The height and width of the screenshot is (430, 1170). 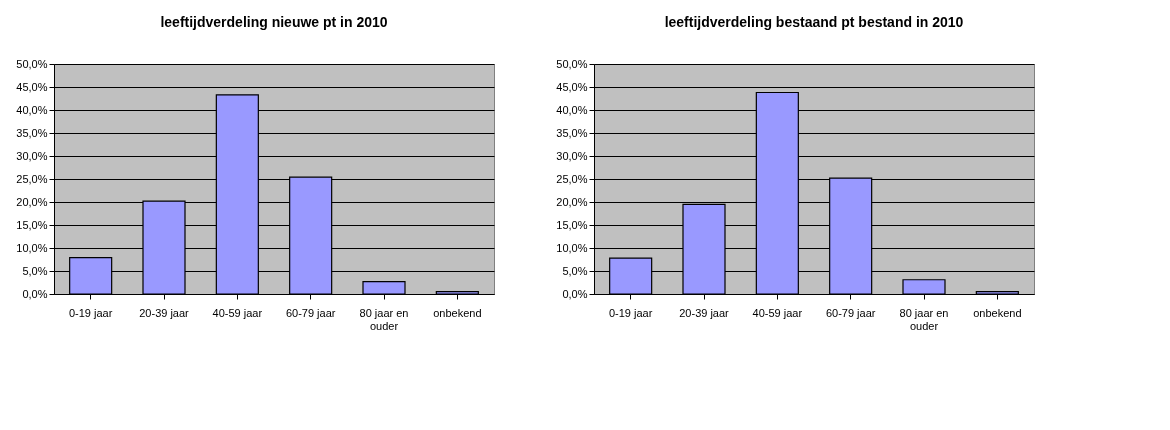 I want to click on chart-title: leeftijdverdeling bestaand pt bestand in 2010, so click(x=814, y=22).